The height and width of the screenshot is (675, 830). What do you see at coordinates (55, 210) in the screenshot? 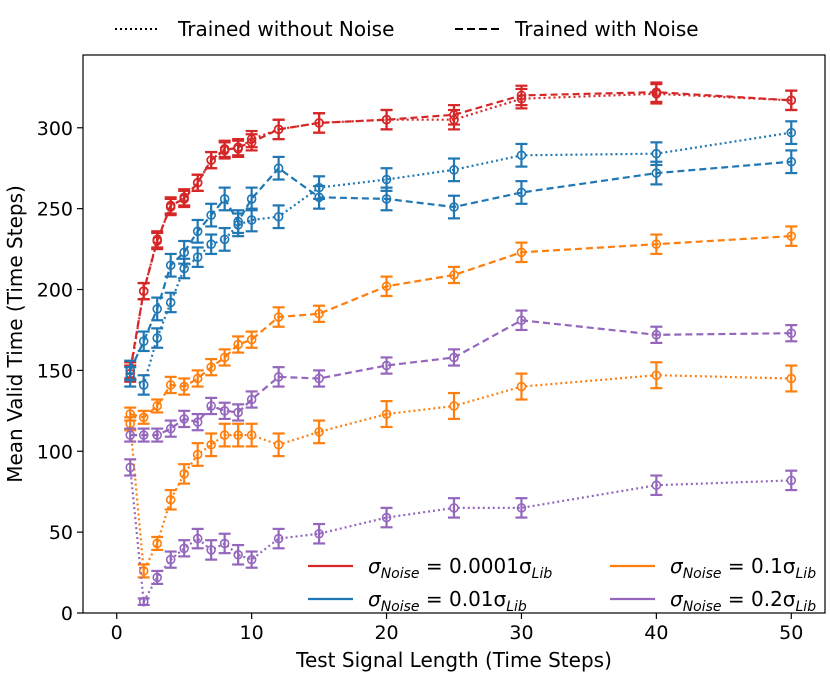
I see `y-tick-label: 250` at bounding box center [55, 210].